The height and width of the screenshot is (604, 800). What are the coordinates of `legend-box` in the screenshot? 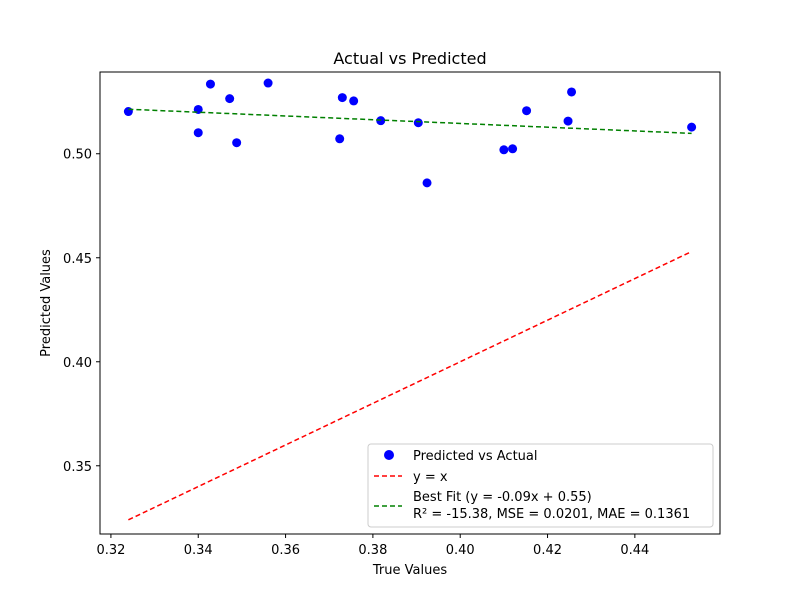 It's located at (540, 485).